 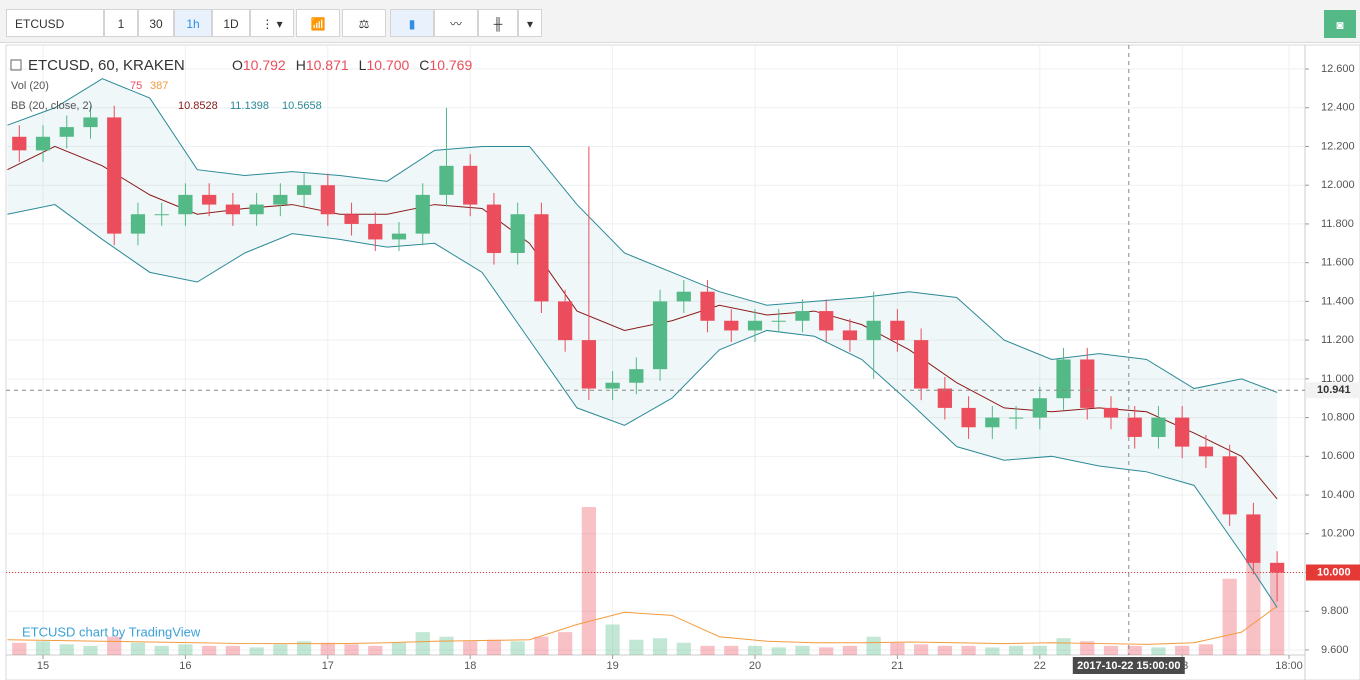 What do you see at coordinates (1338, 456) in the screenshot?
I see `y-tick-label: 10.600` at bounding box center [1338, 456].